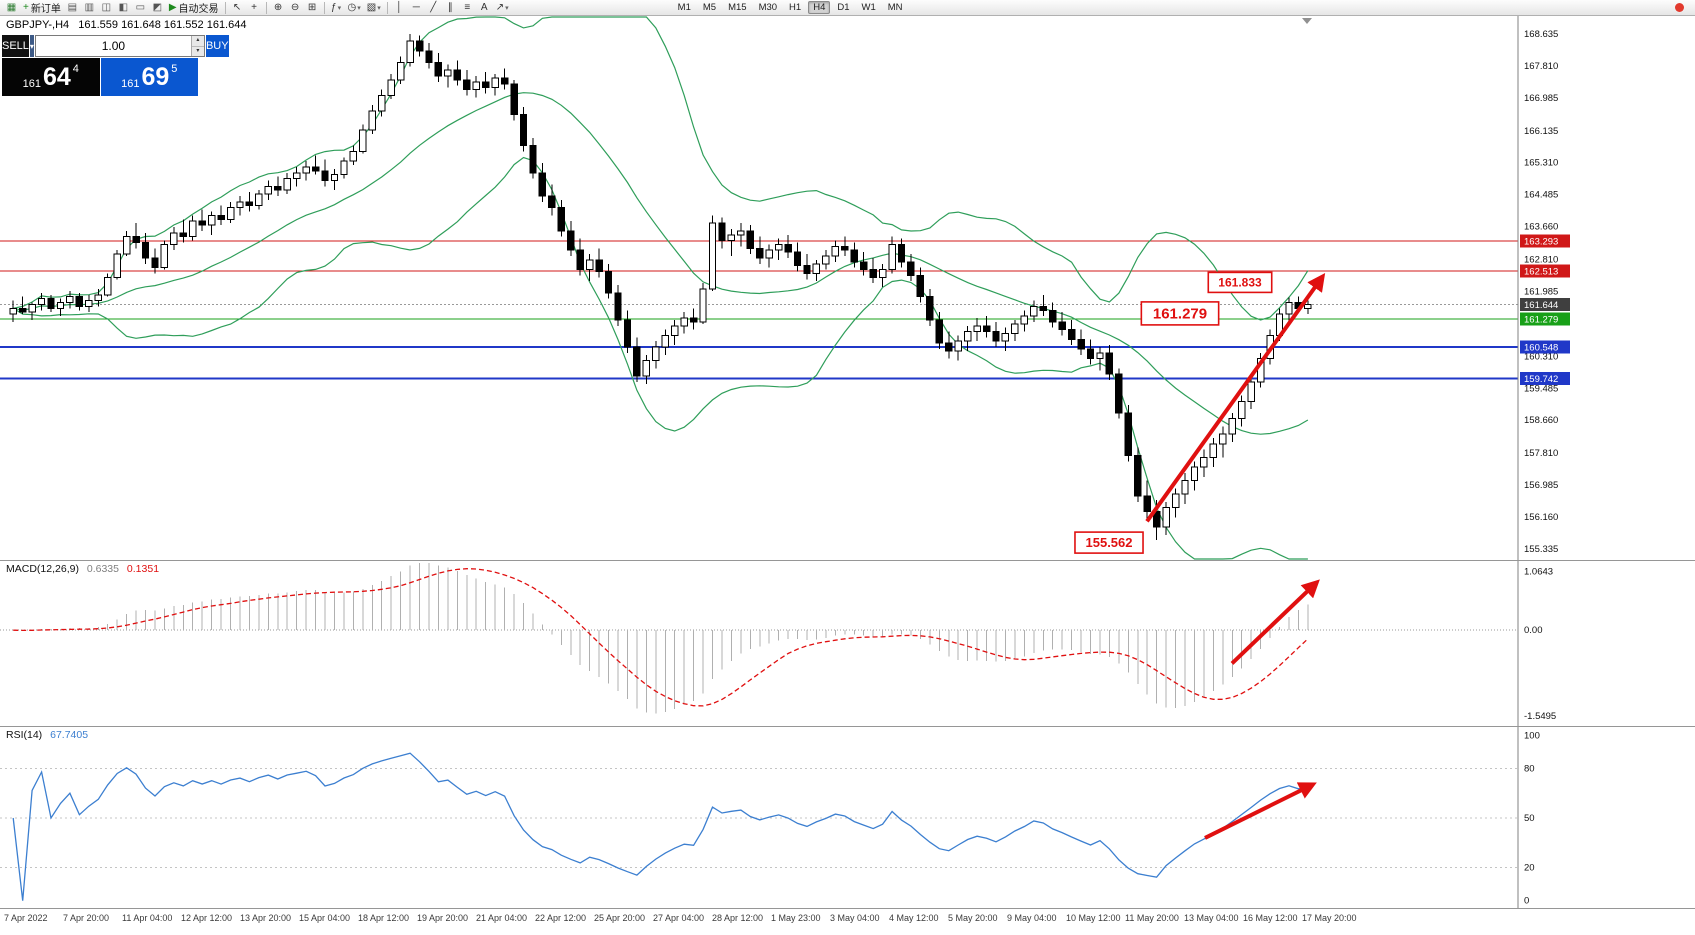 The image size is (1695, 935). Describe the element at coordinates (819, 7) in the screenshot. I see `timeframe-h4-button: H4` at that location.